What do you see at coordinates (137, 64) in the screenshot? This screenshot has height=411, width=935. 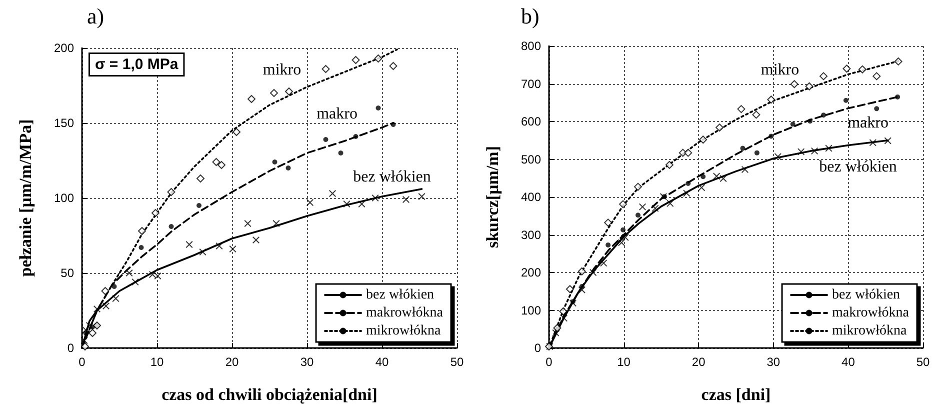 I see `annotation: σ = 1,0 MPa` at bounding box center [137, 64].